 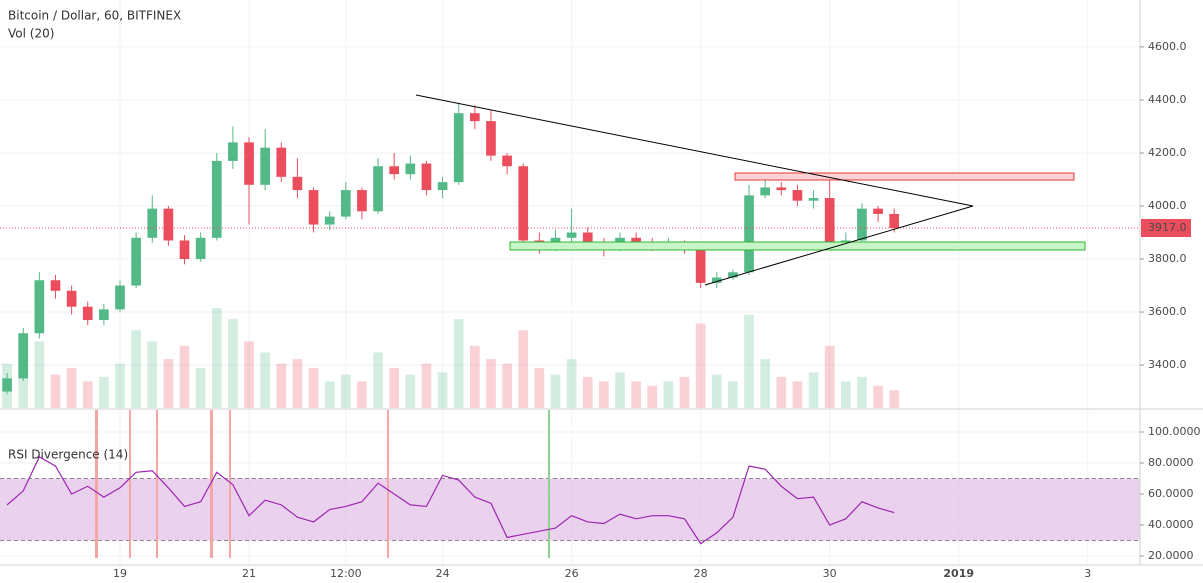 I want to click on last-price-box, so click(x=1166, y=227).